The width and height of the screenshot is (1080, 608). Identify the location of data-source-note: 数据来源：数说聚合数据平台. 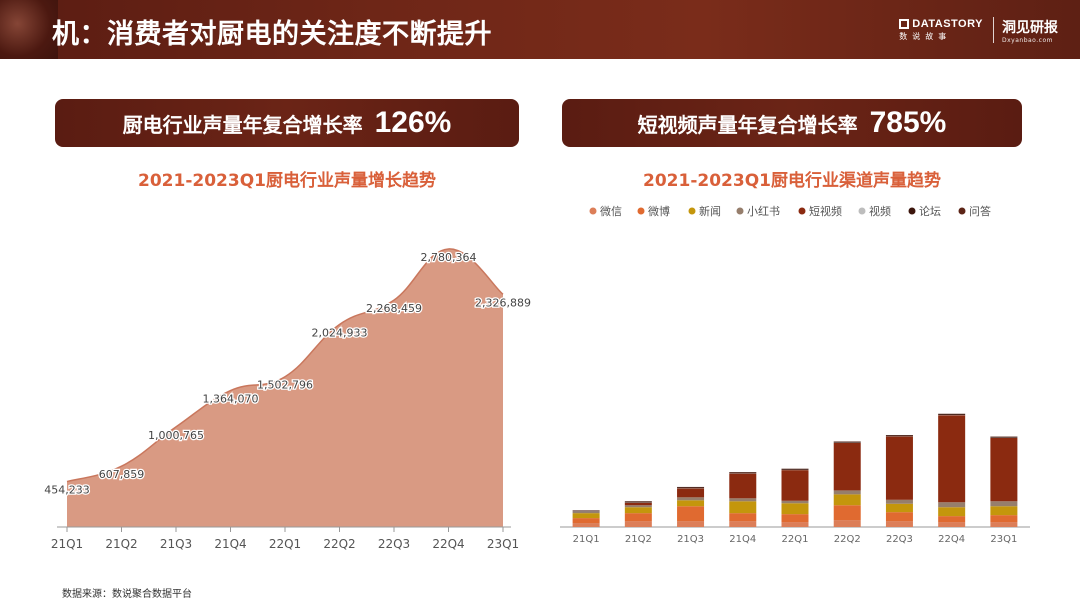
(127, 594).